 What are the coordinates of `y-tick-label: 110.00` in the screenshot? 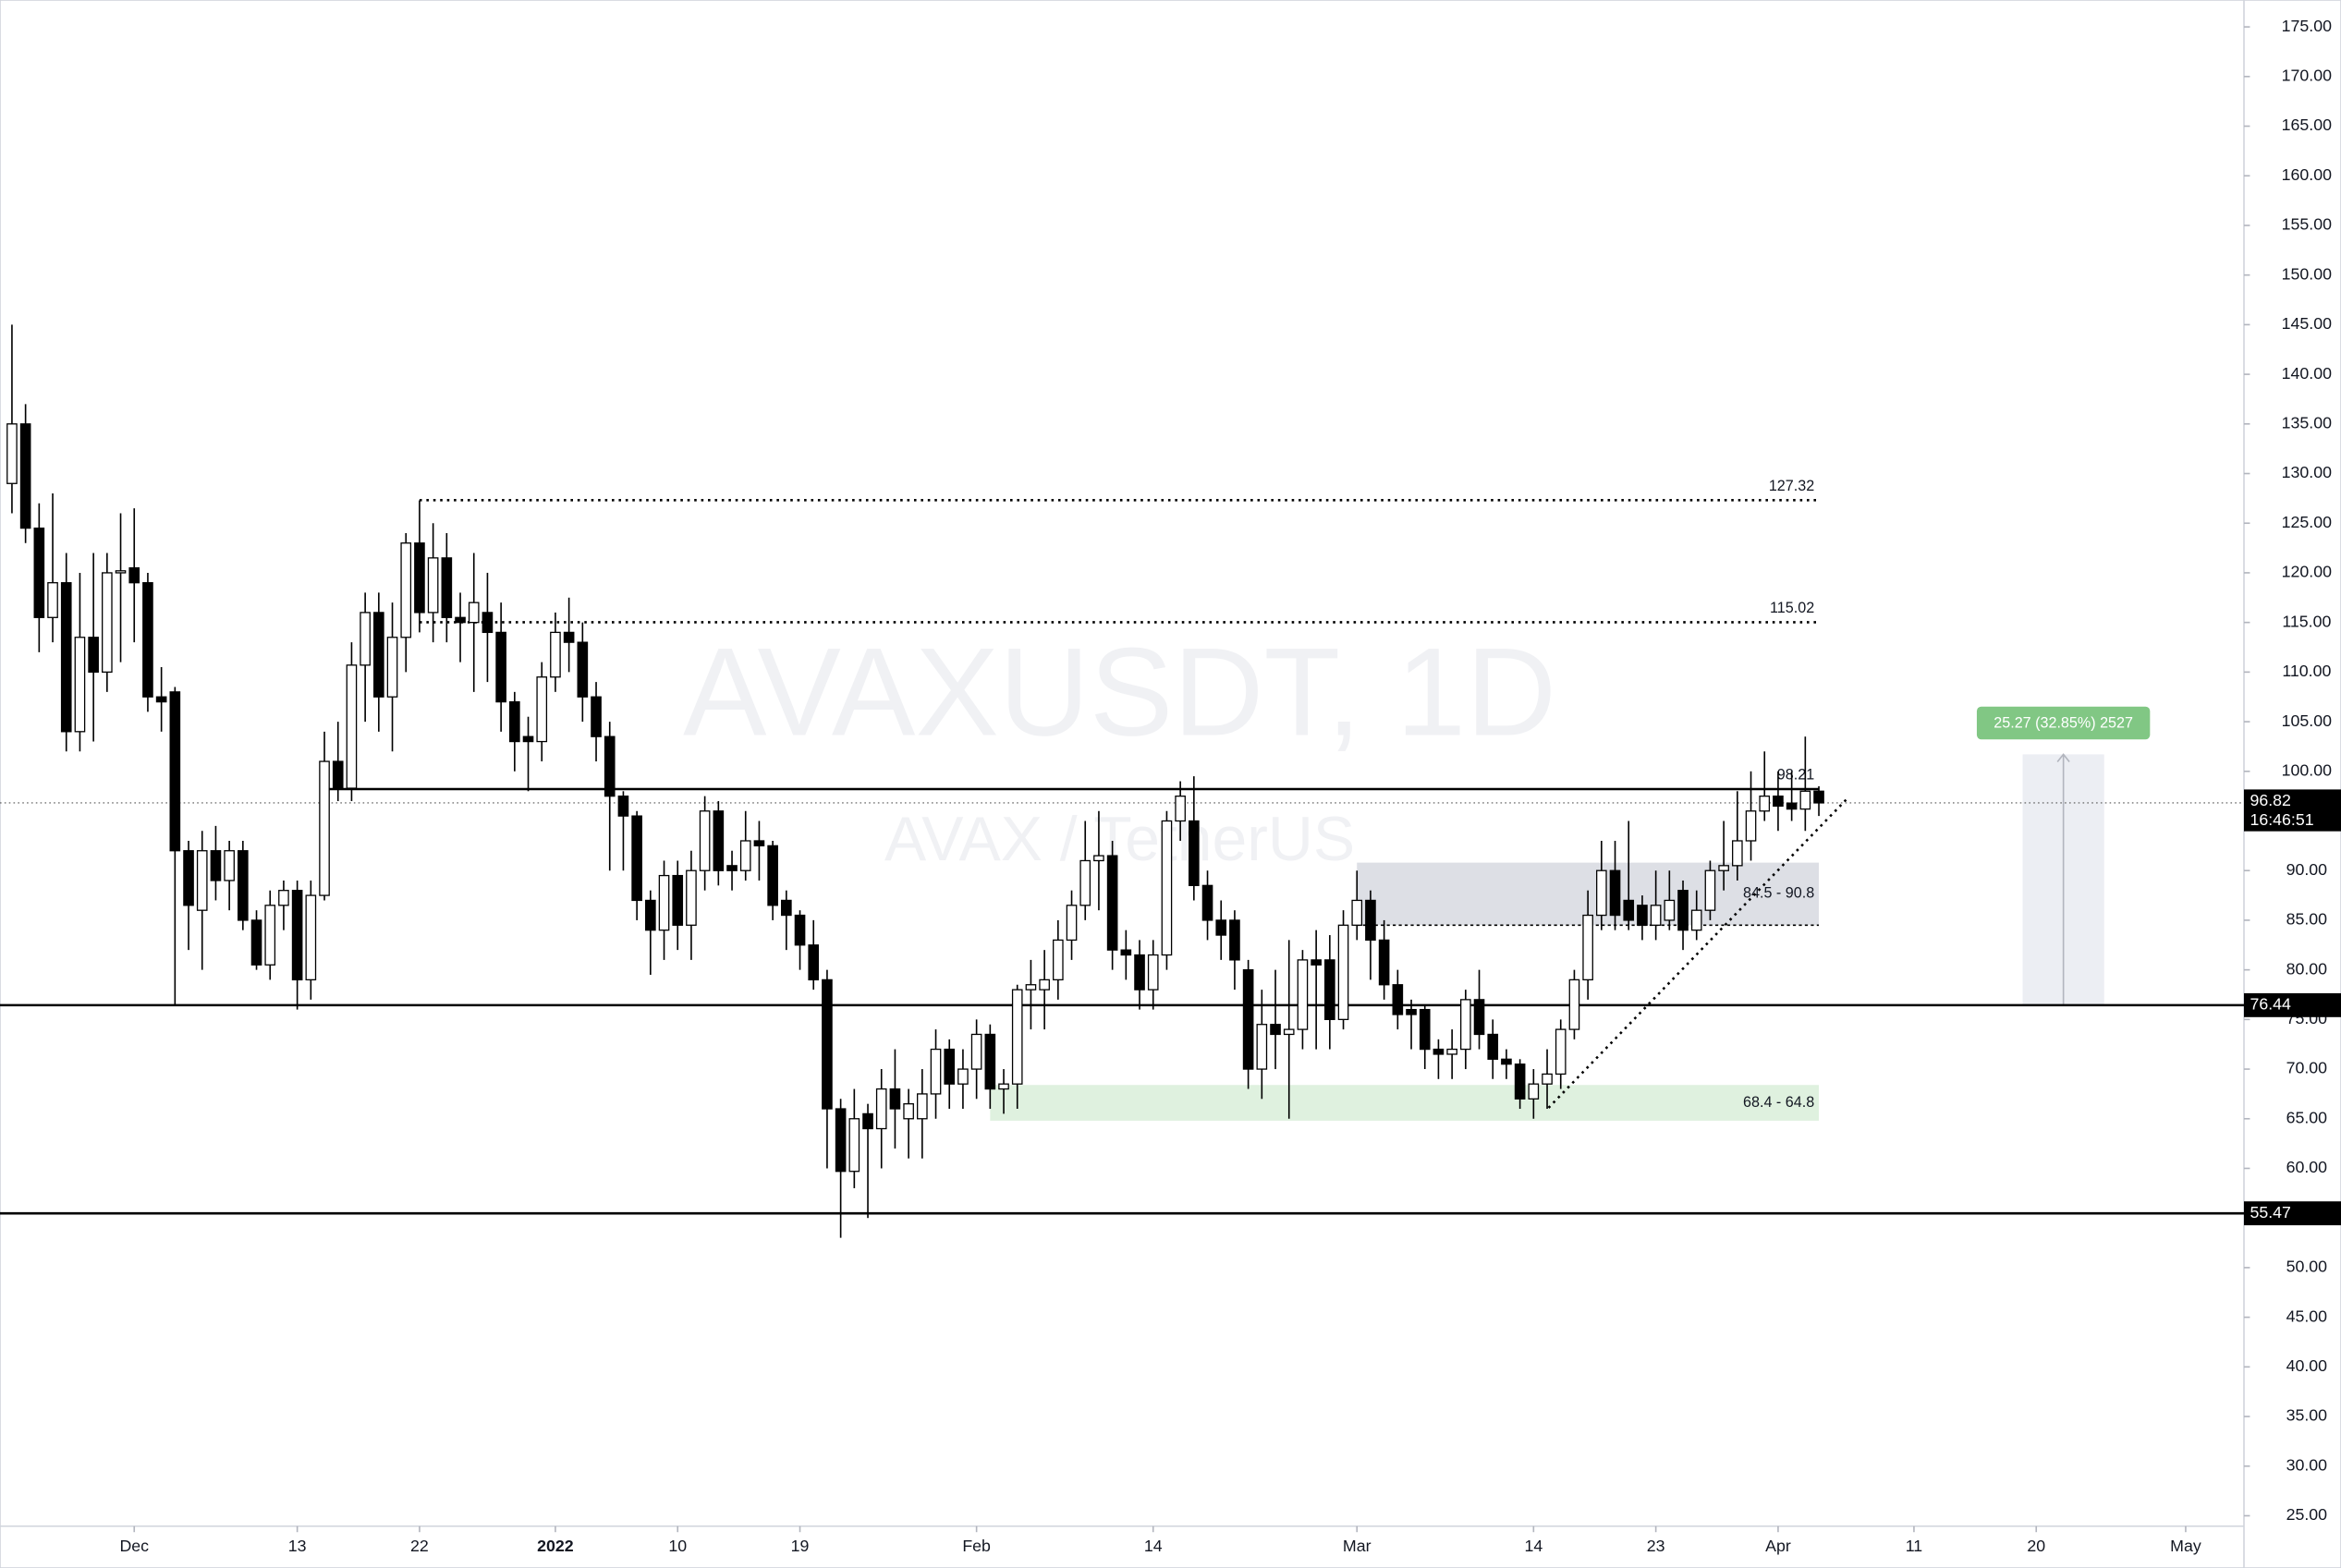 It's located at (2306, 671).